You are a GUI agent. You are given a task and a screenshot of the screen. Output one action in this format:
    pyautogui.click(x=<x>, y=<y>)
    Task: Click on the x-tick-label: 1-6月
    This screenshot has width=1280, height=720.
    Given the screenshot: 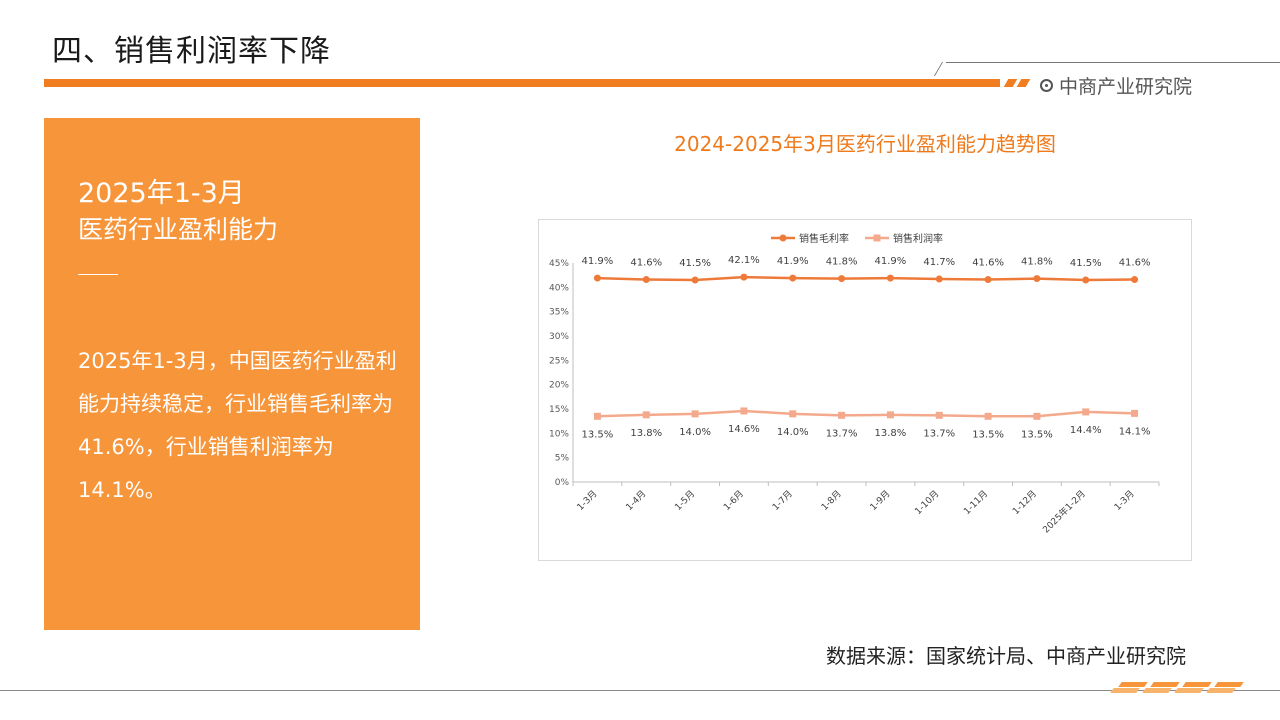 What is the action you would take?
    pyautogui.click(x=733, y=500)
    